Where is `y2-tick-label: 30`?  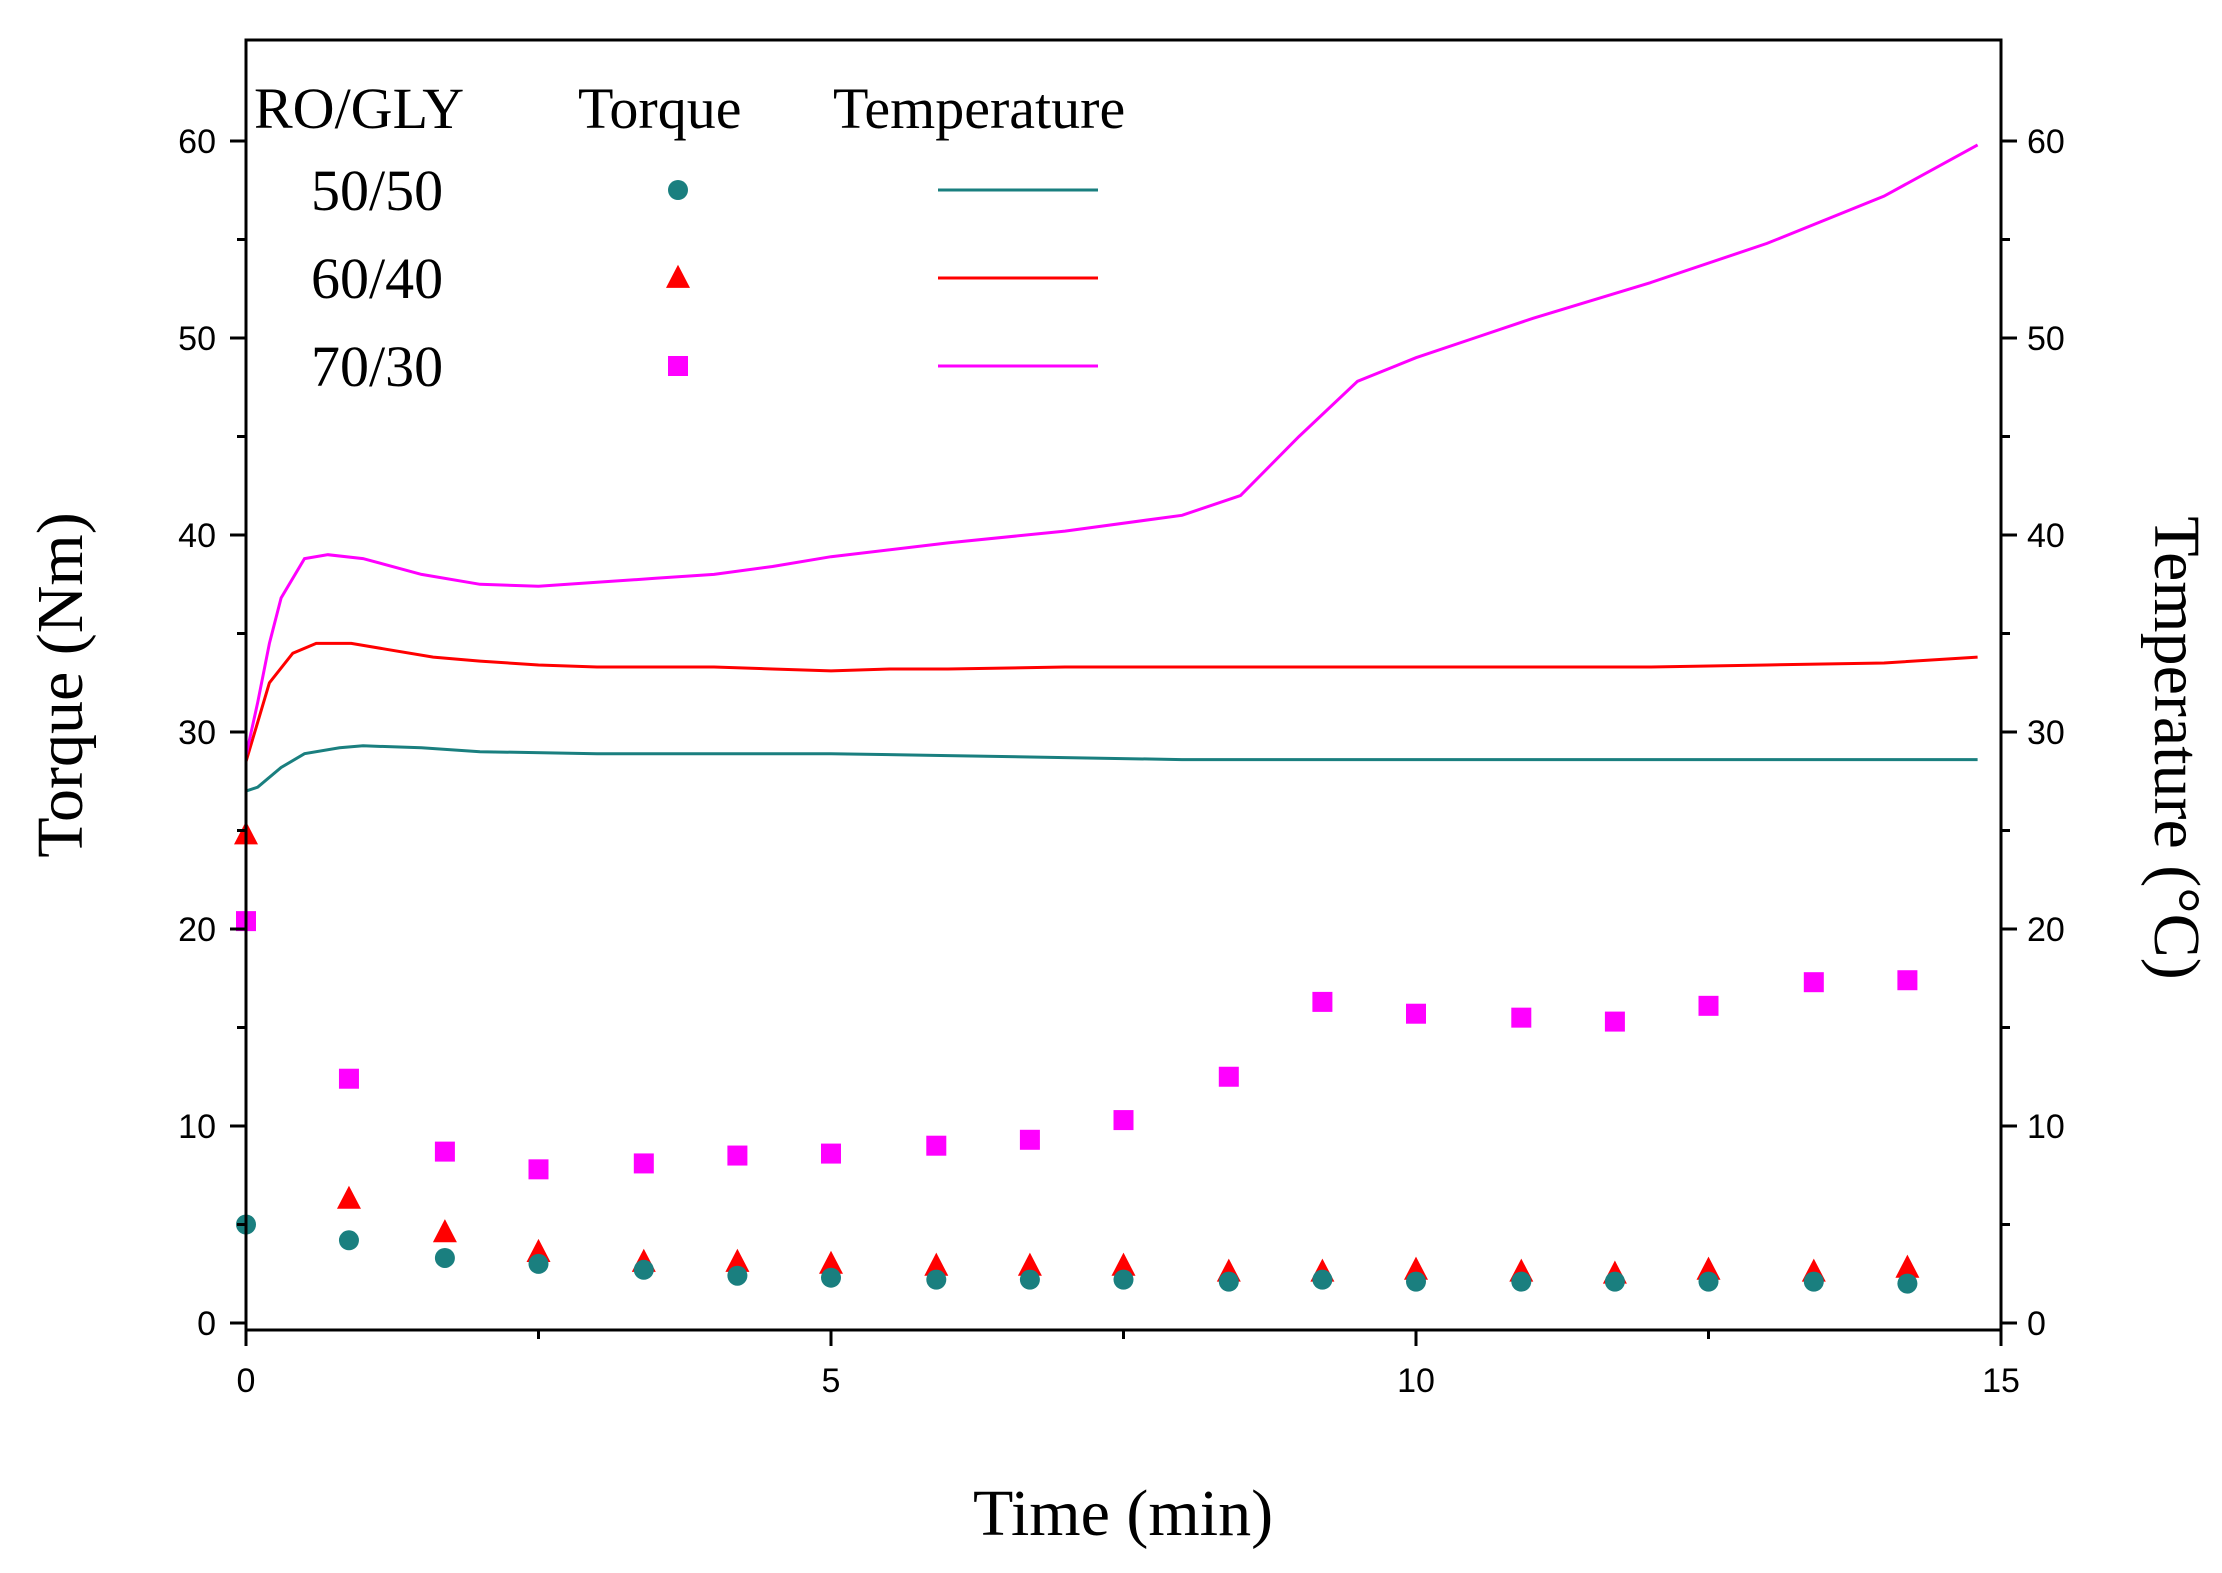
y2-tick-label: 30 is located at coordinates (2046, 733).